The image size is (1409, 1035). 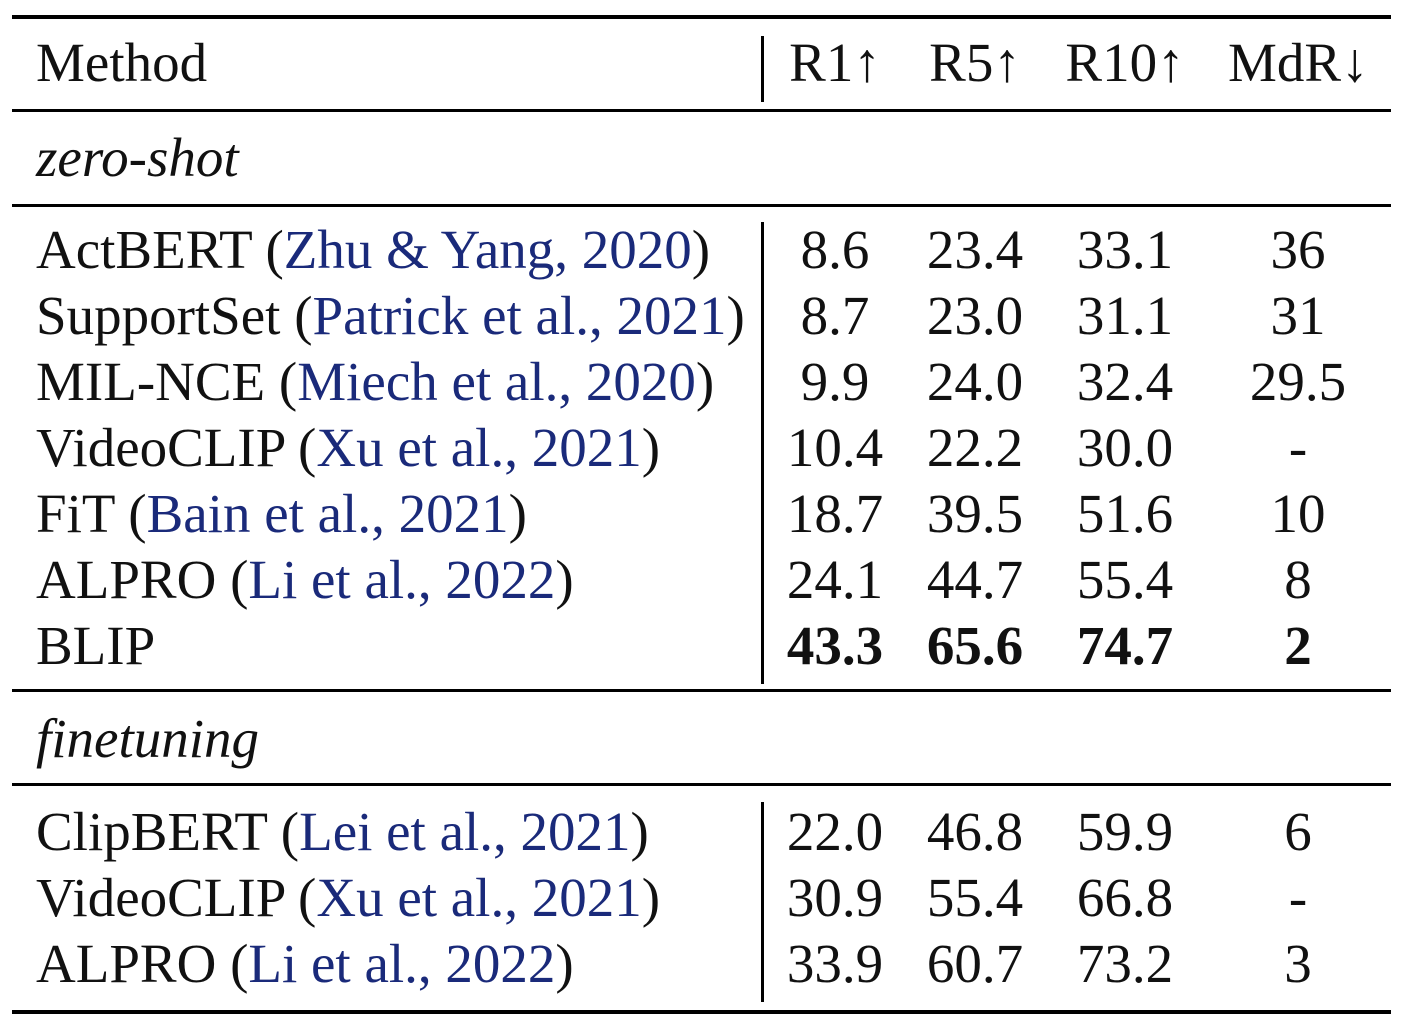 I want to click on method-cell: ClipBERT (Lei et al., 2021), so click(x=342, y=831).